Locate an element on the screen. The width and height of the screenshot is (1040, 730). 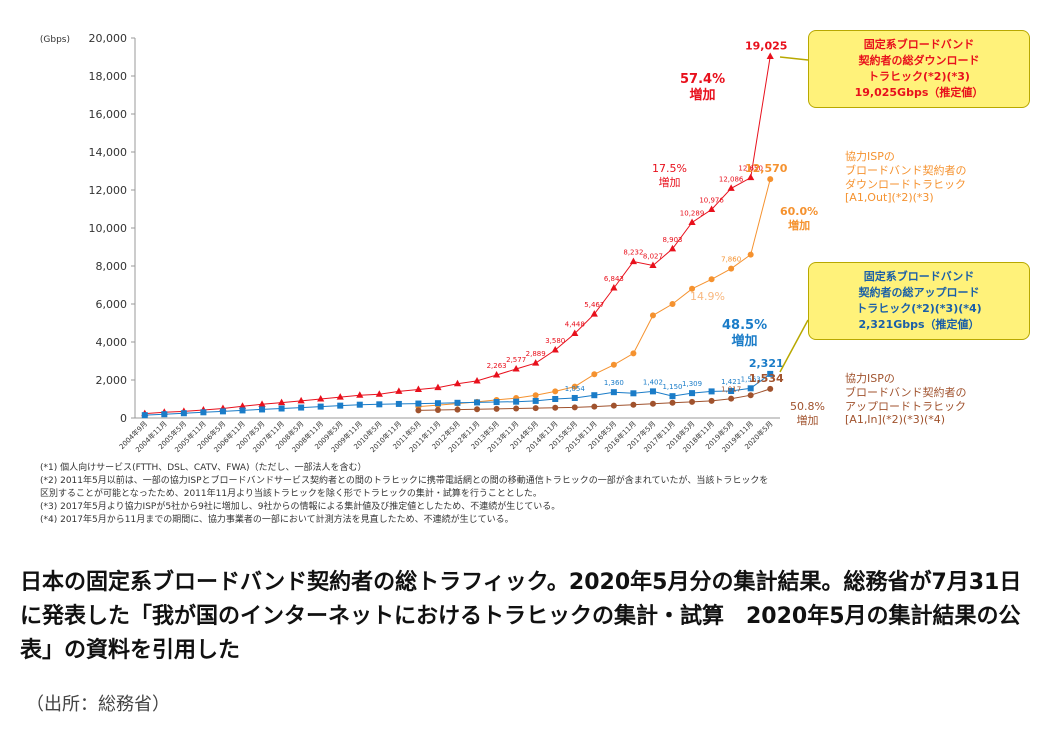
y-tick-label: 14,000 is located at coordinates (108, 152).